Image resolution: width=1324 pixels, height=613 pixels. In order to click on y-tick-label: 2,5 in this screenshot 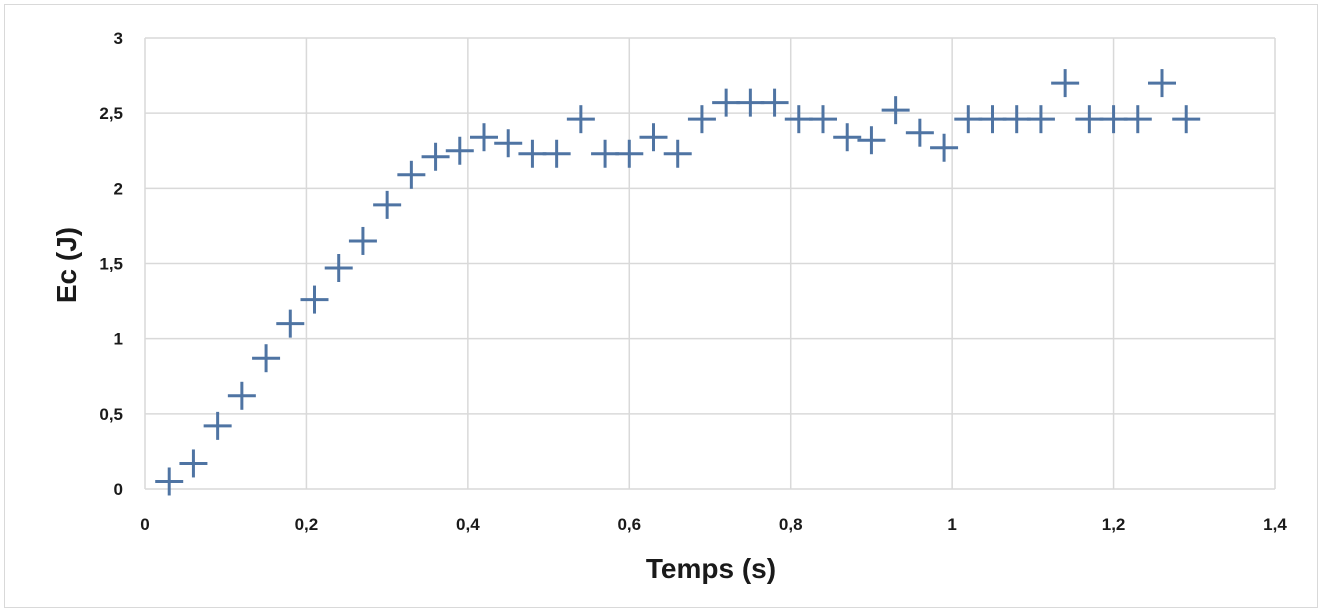, I will do `click(111, 113)`.